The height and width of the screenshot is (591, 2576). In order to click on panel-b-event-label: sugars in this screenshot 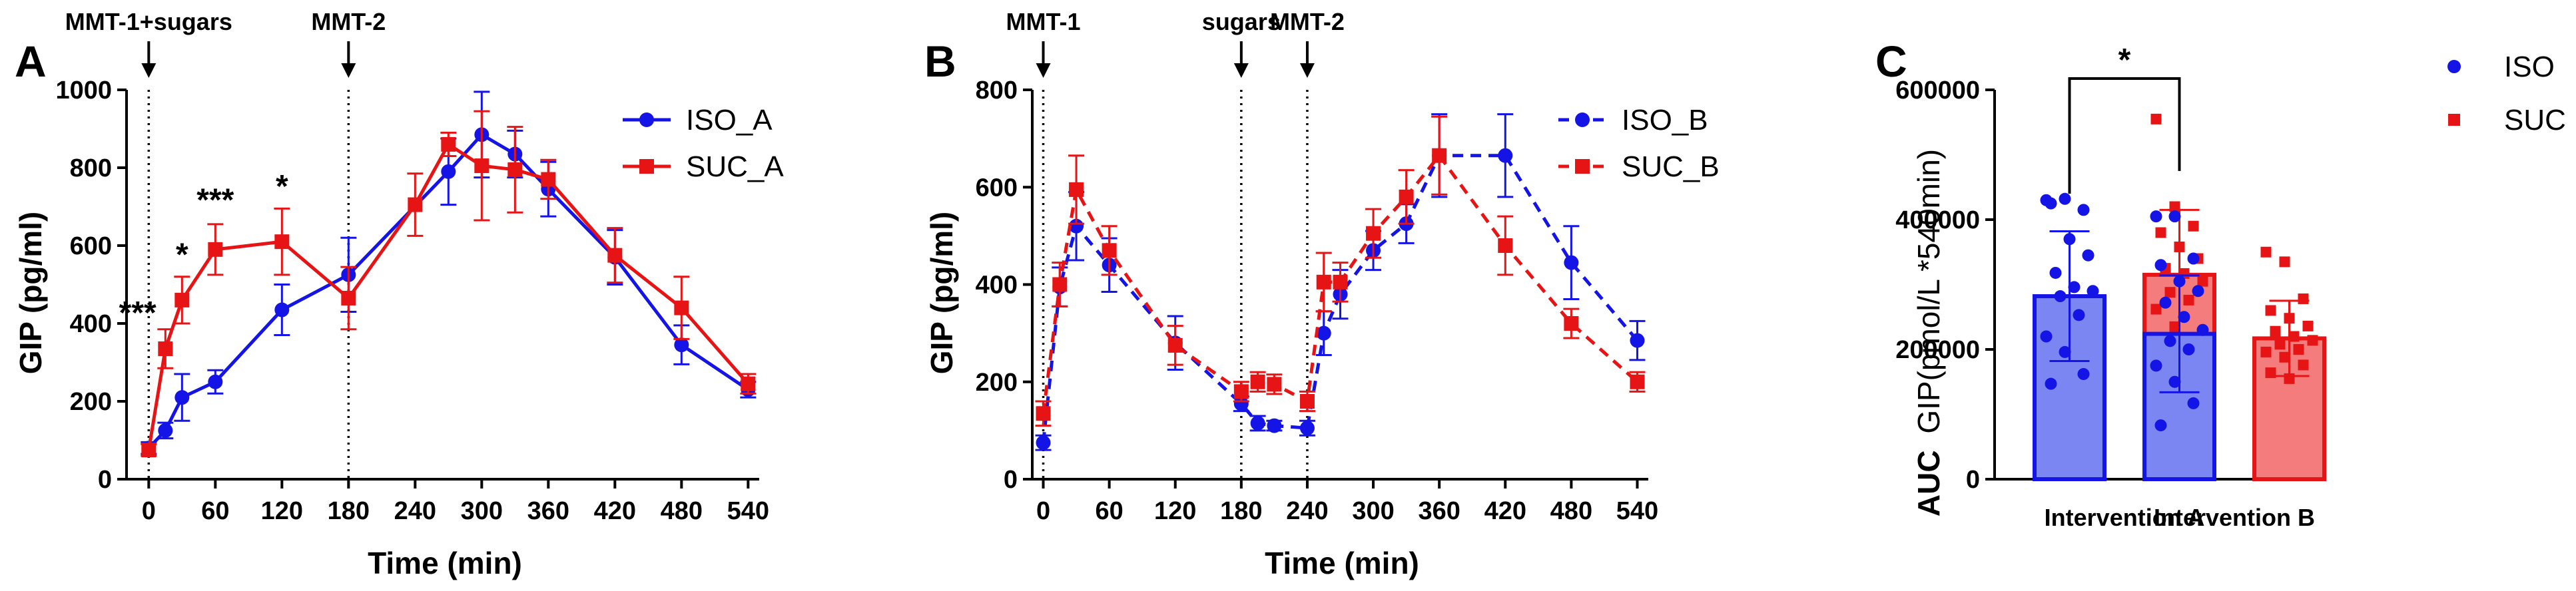, I will do `click(1241, 21)`.